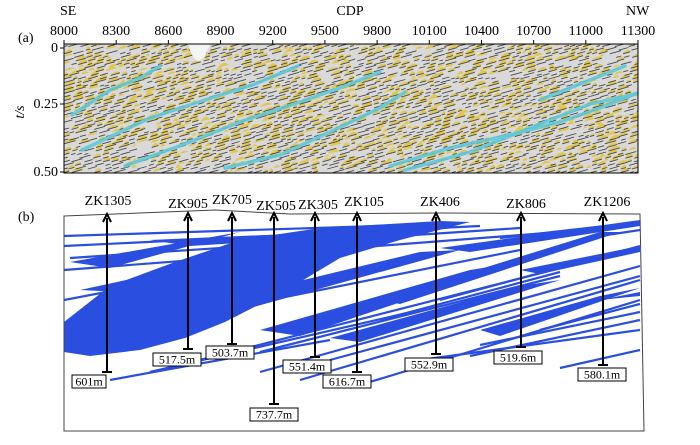 This screenshot has height=445, width=700. Describe the element at coordinates (377, 31) in the screenshot. I see `cdp-tick-label: 9800` at that location.